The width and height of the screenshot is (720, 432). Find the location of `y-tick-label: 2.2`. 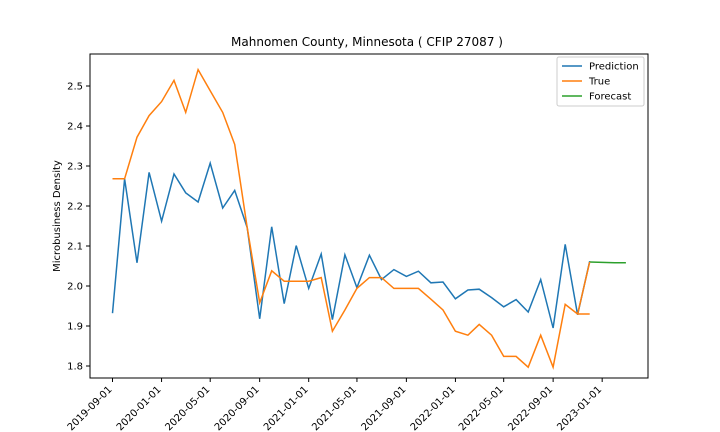

y-tick-label: 2.2 is located at coordinates (75, 207).